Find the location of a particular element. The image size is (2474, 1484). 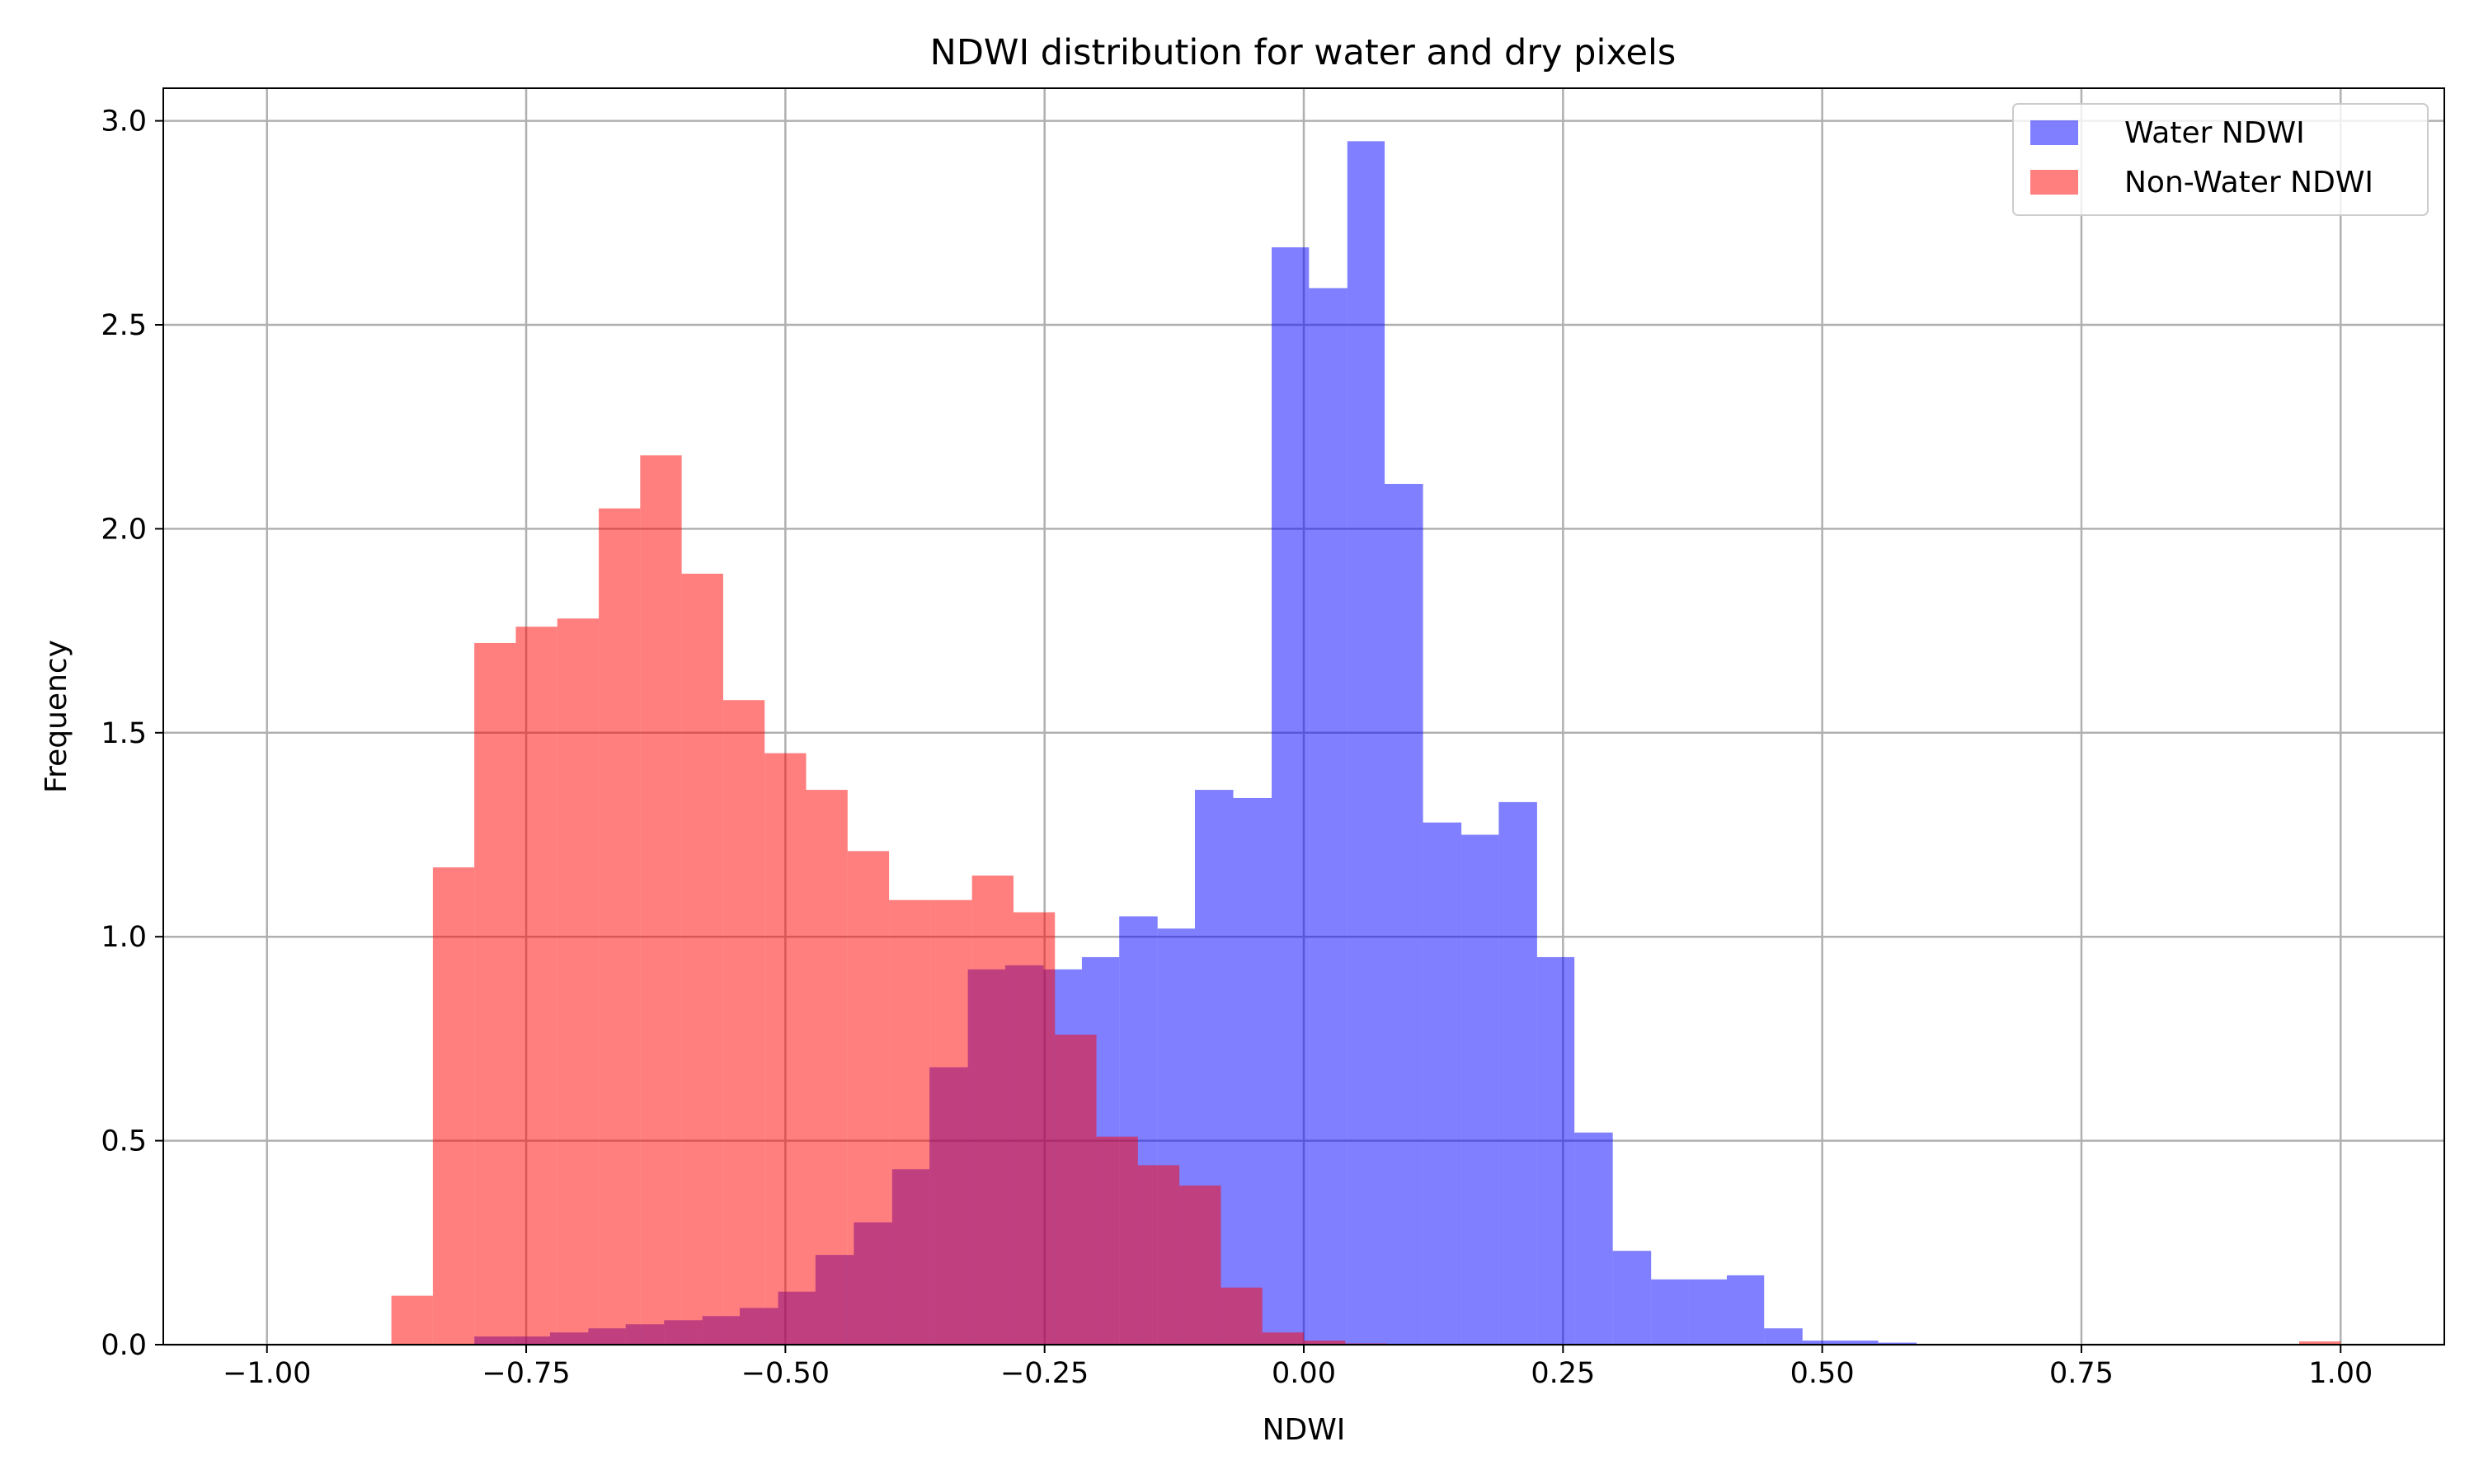

x-axis-label: NDWI is located at coordinates (1304, 1430).